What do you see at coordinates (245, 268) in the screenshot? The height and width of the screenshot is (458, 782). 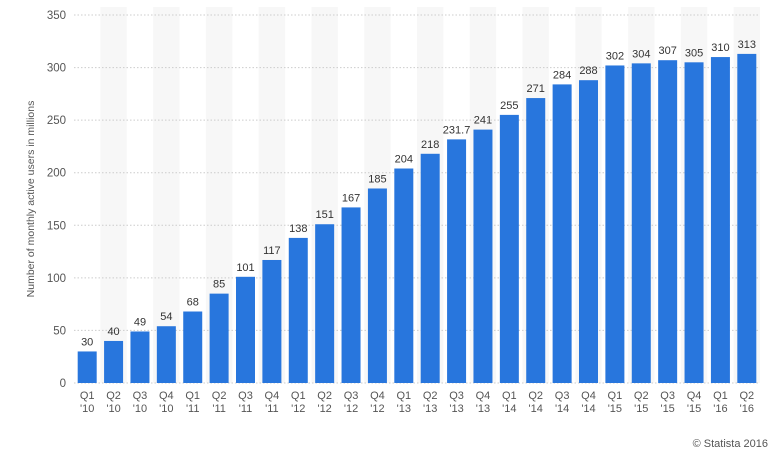 I see `data-label: 101` at bounding box center [245, 268].